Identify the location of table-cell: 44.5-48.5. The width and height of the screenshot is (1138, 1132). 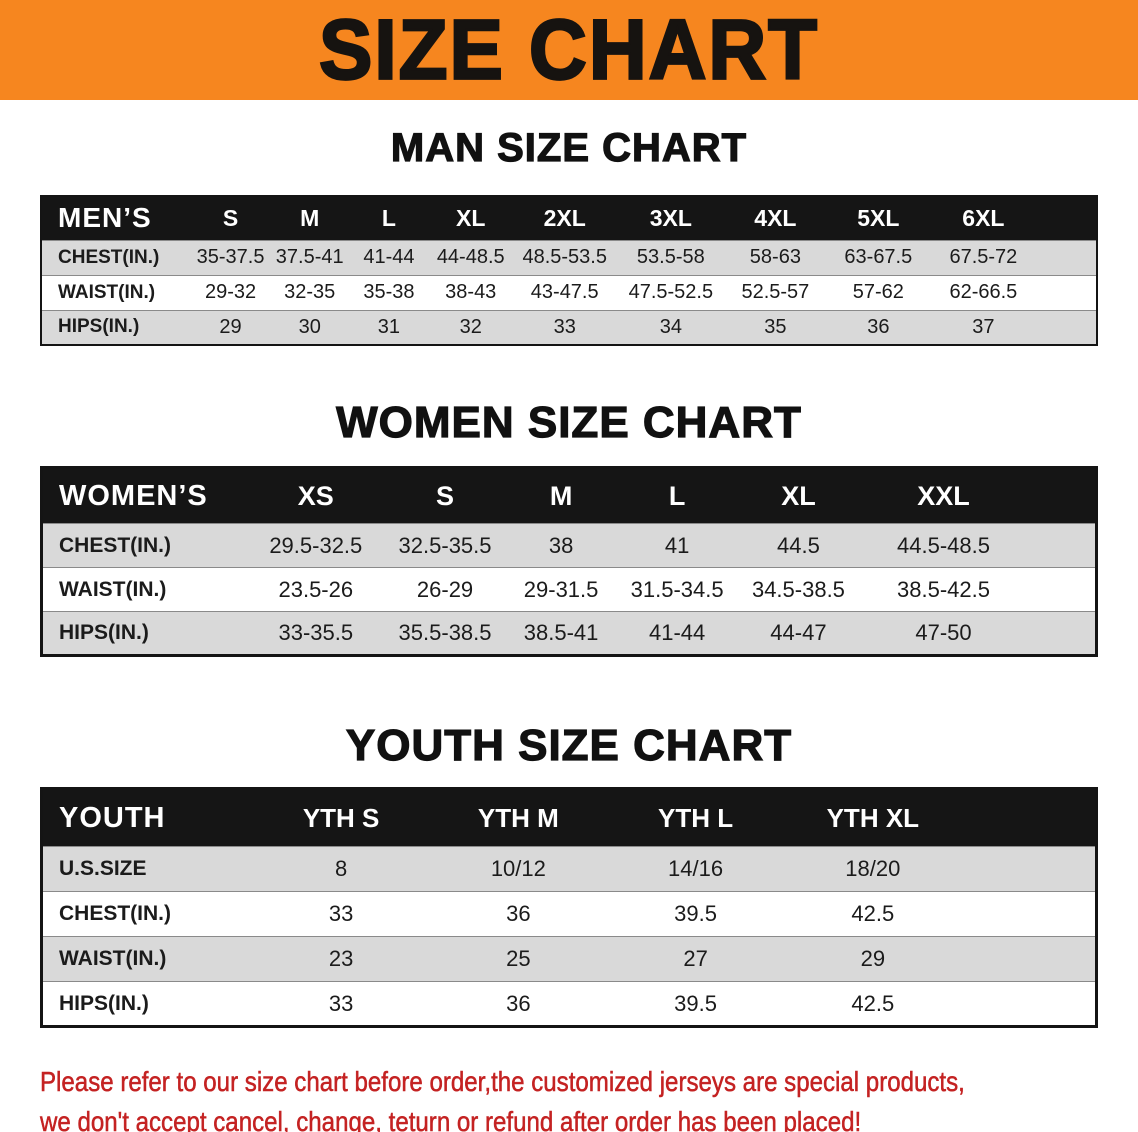
(943, 545).